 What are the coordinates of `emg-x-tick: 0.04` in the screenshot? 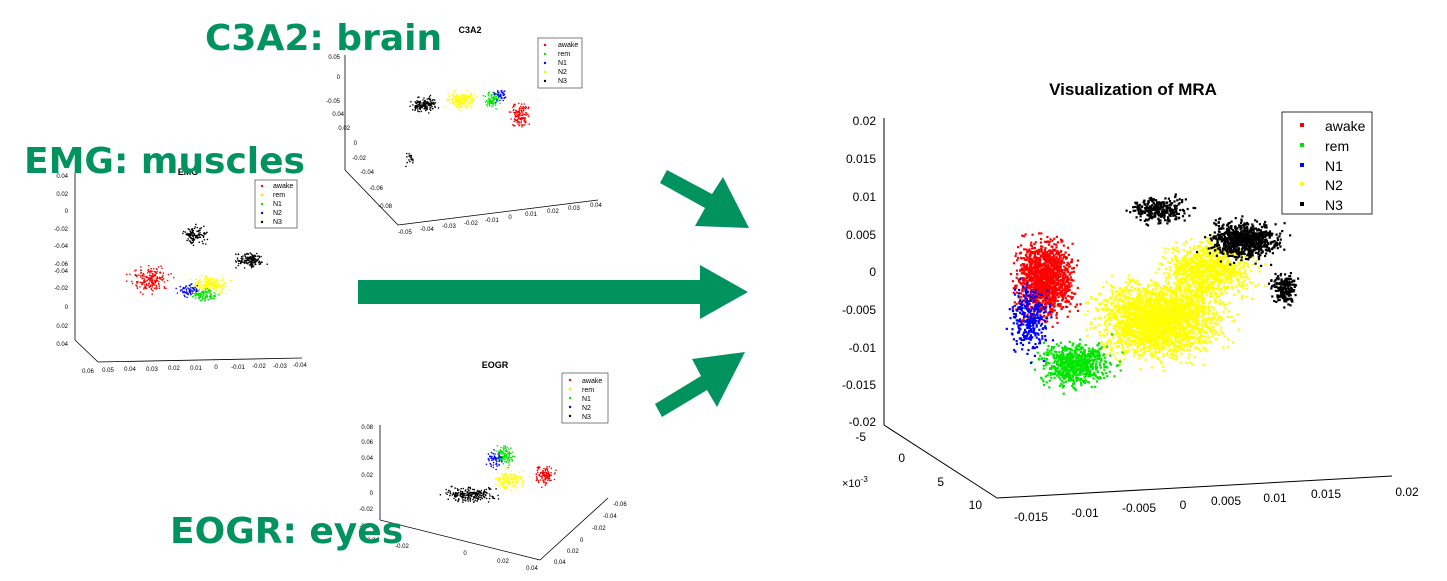 It's located at (130, 370).